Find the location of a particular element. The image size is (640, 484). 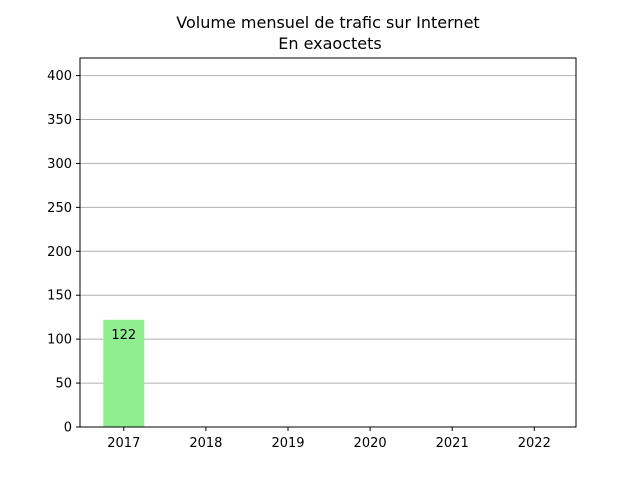

chart-subtitle: En exaoctets is located at coordinates (329, 43).